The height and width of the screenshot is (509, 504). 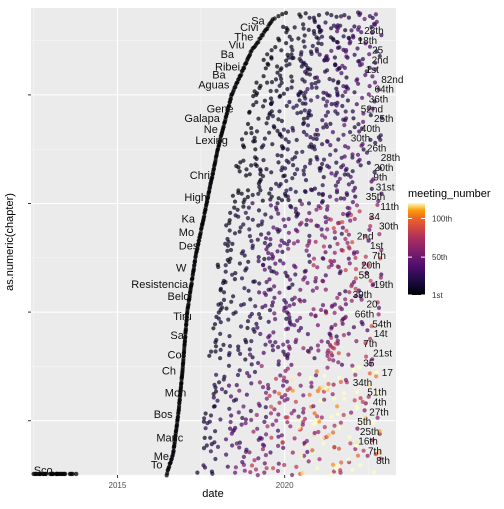 What do you see at coordinates (179, 297) in the screenshot?
I see `chapter-label: Belo` at bounding box center [179, 297].